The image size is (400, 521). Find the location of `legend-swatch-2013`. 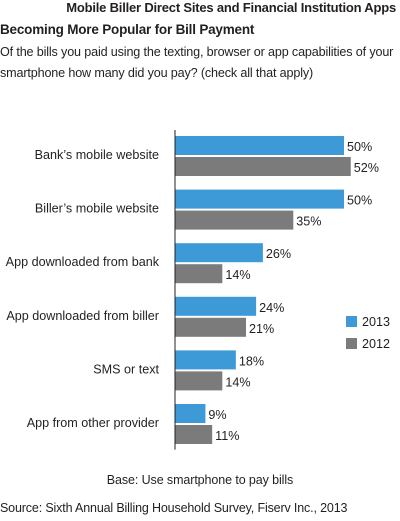

legend-swatch-2013 is located at coordinates (351, 321).